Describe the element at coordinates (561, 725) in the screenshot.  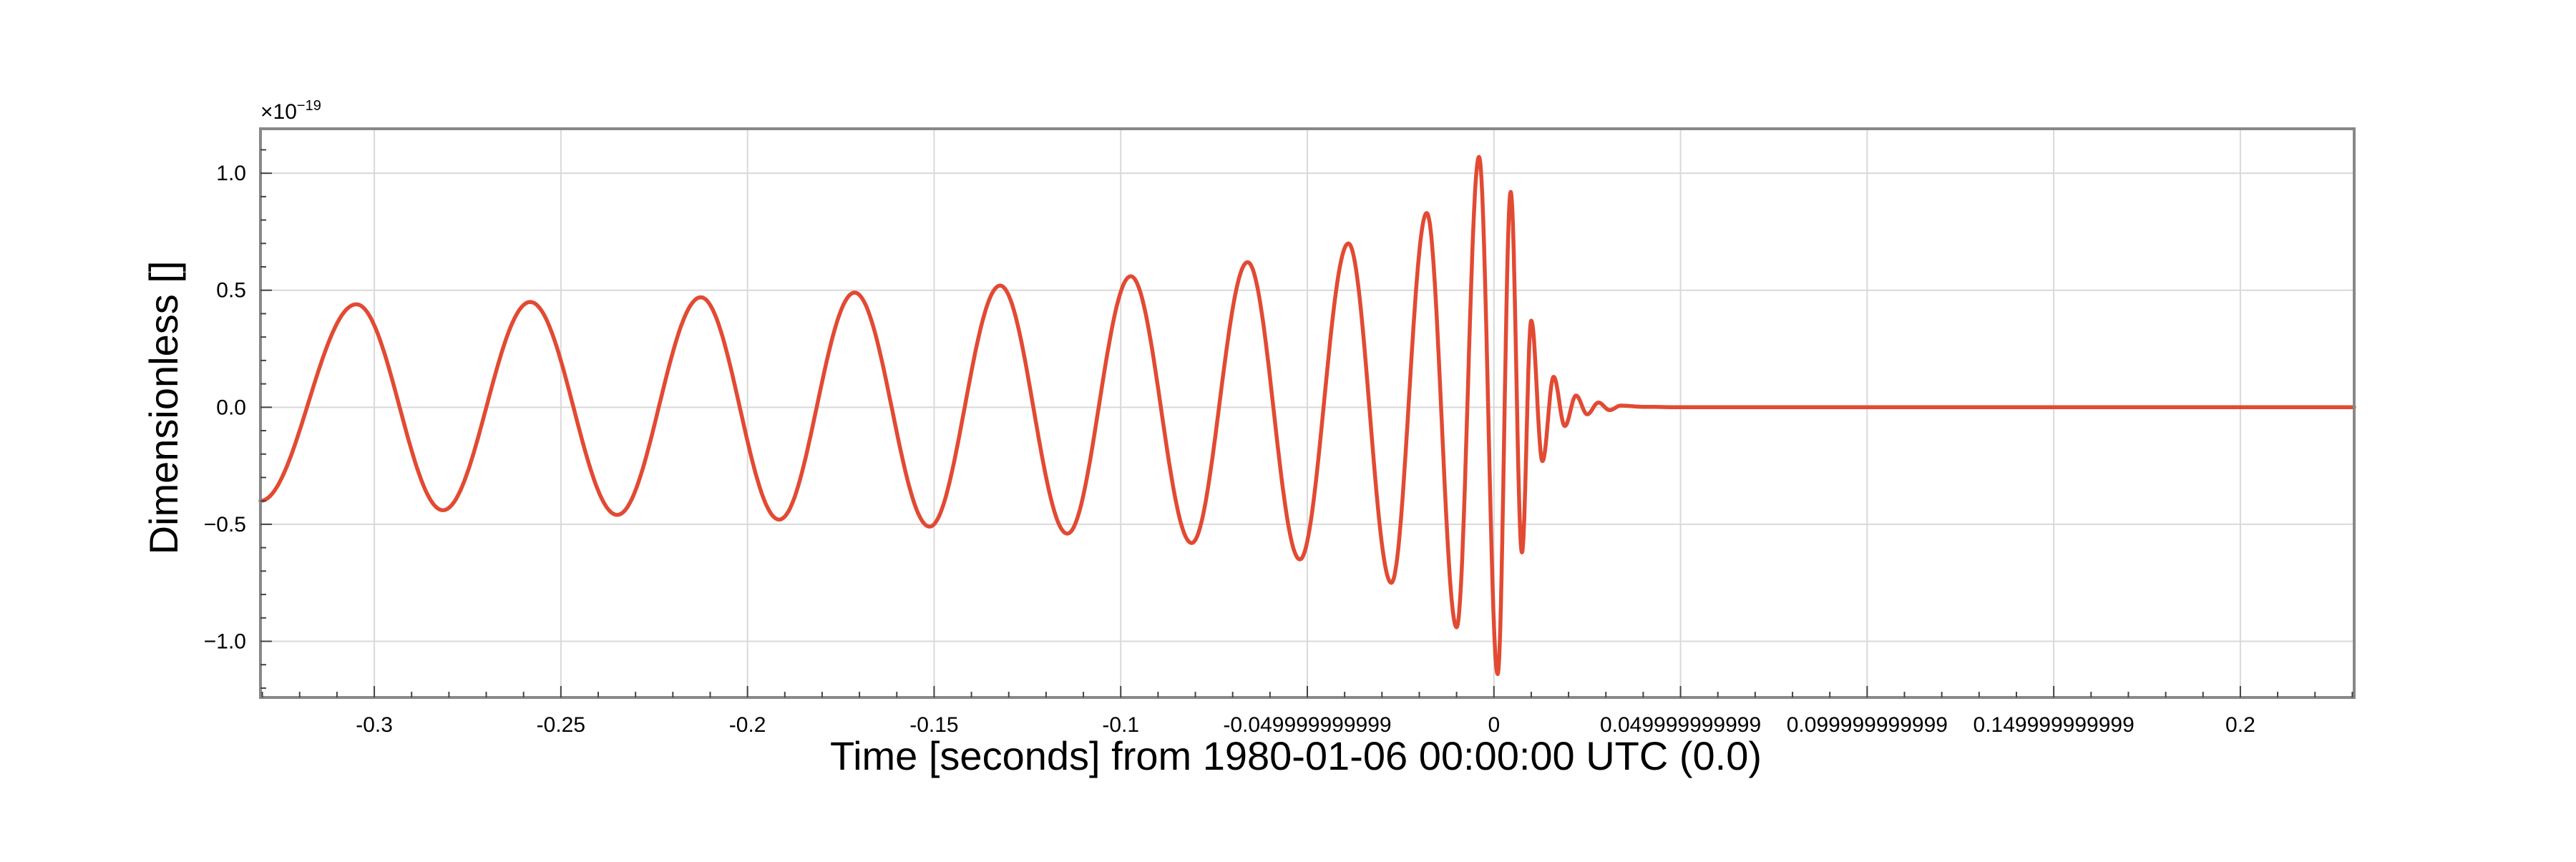
I see `x-tick-label: -0.25` at that location.